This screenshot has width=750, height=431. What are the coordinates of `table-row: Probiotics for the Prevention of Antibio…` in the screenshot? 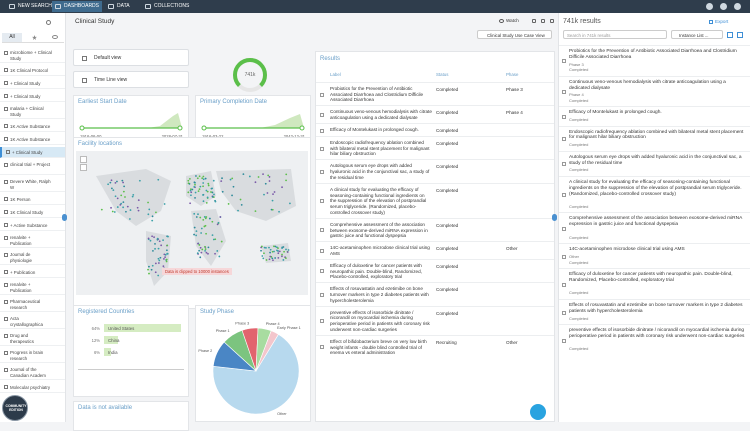 It's located at (435, 93).